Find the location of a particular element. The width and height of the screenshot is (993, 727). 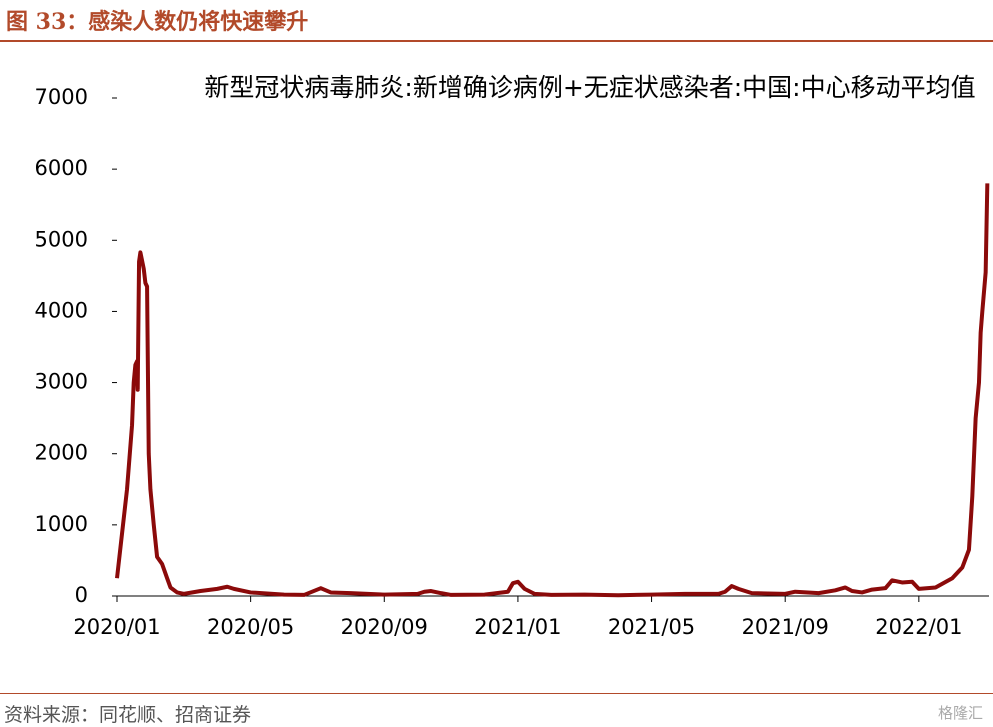

header-rule is located at coordinates (496, 41).